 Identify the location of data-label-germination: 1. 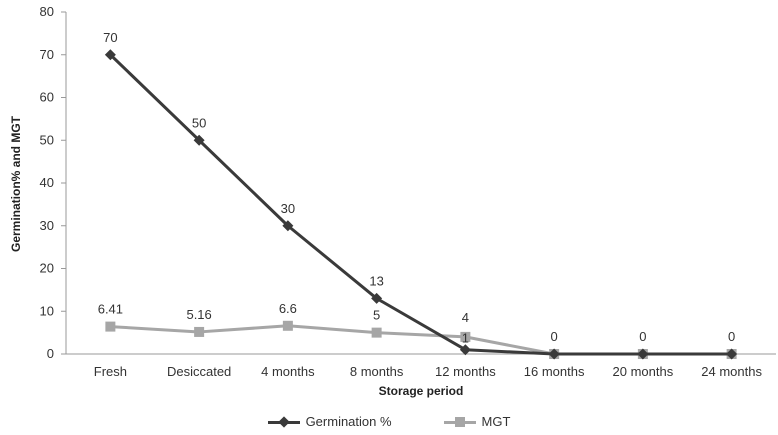
(465, 338).